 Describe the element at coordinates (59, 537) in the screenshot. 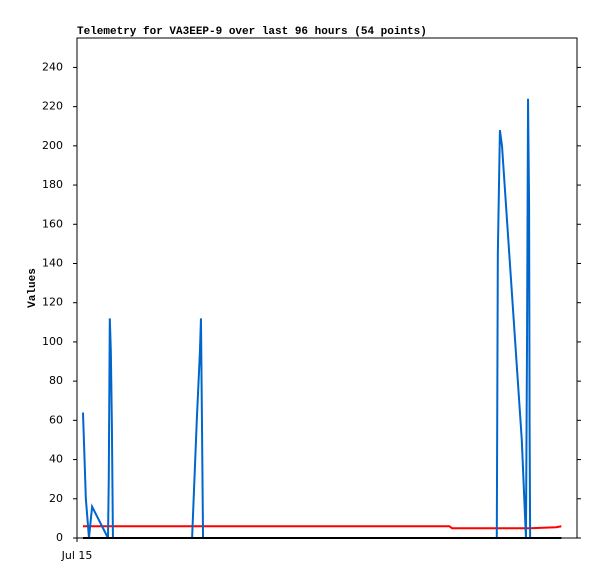

I see `y-tick-label: 0` at that location.